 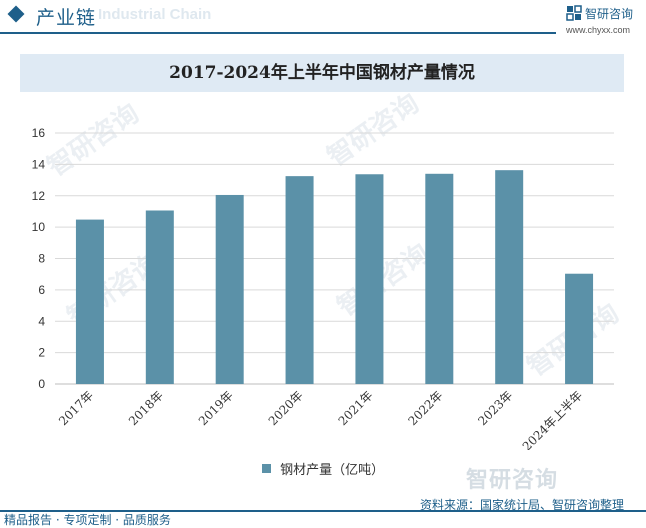 I want to click on y-tick-label: 6, so click(x=41, y=290).